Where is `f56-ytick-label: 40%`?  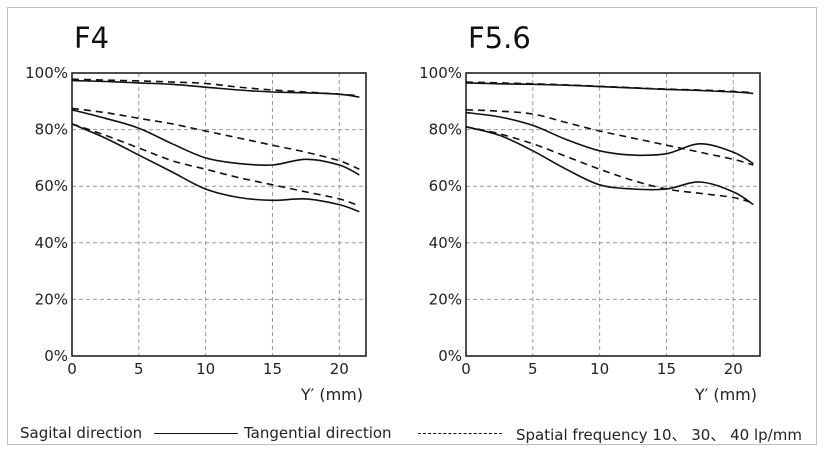 f56-ytick-label: 40% is located at coordinates (445, 243).